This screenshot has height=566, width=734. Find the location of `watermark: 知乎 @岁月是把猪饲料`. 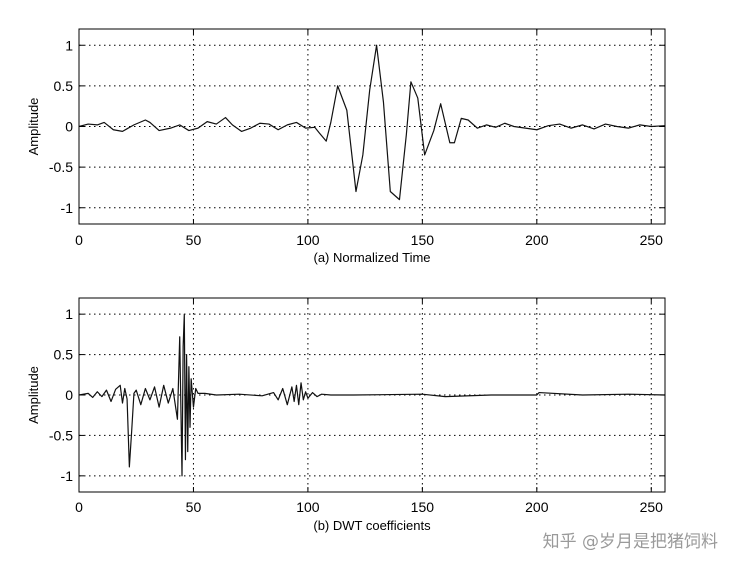

watermark: 知乎 @岁月是把猪饲料 is located at coordinates (630, 542).